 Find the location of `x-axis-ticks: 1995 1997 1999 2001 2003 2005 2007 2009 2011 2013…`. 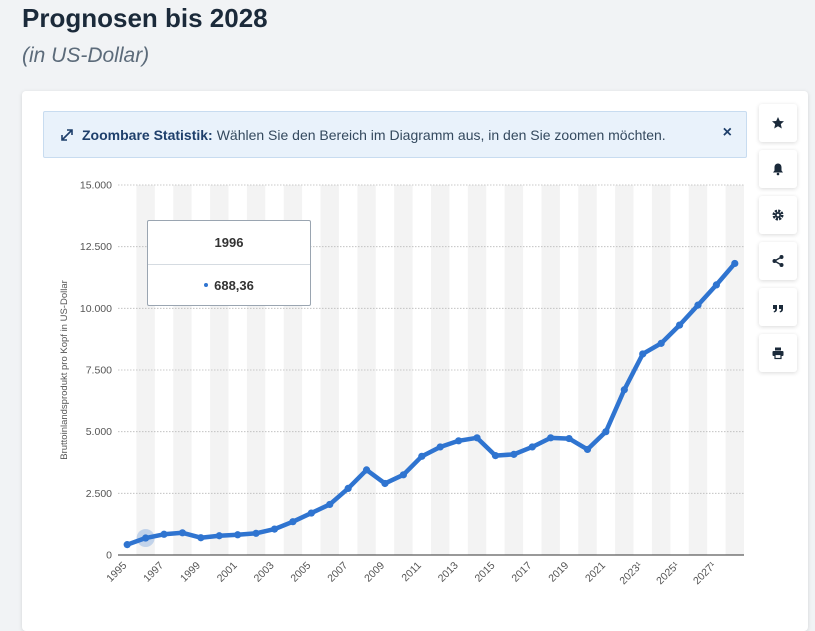

x-axis-ticks: 1995 1997 1999 2001 2003 2005 2007 2009 2011 2013… is located at coordinates (411, 573).